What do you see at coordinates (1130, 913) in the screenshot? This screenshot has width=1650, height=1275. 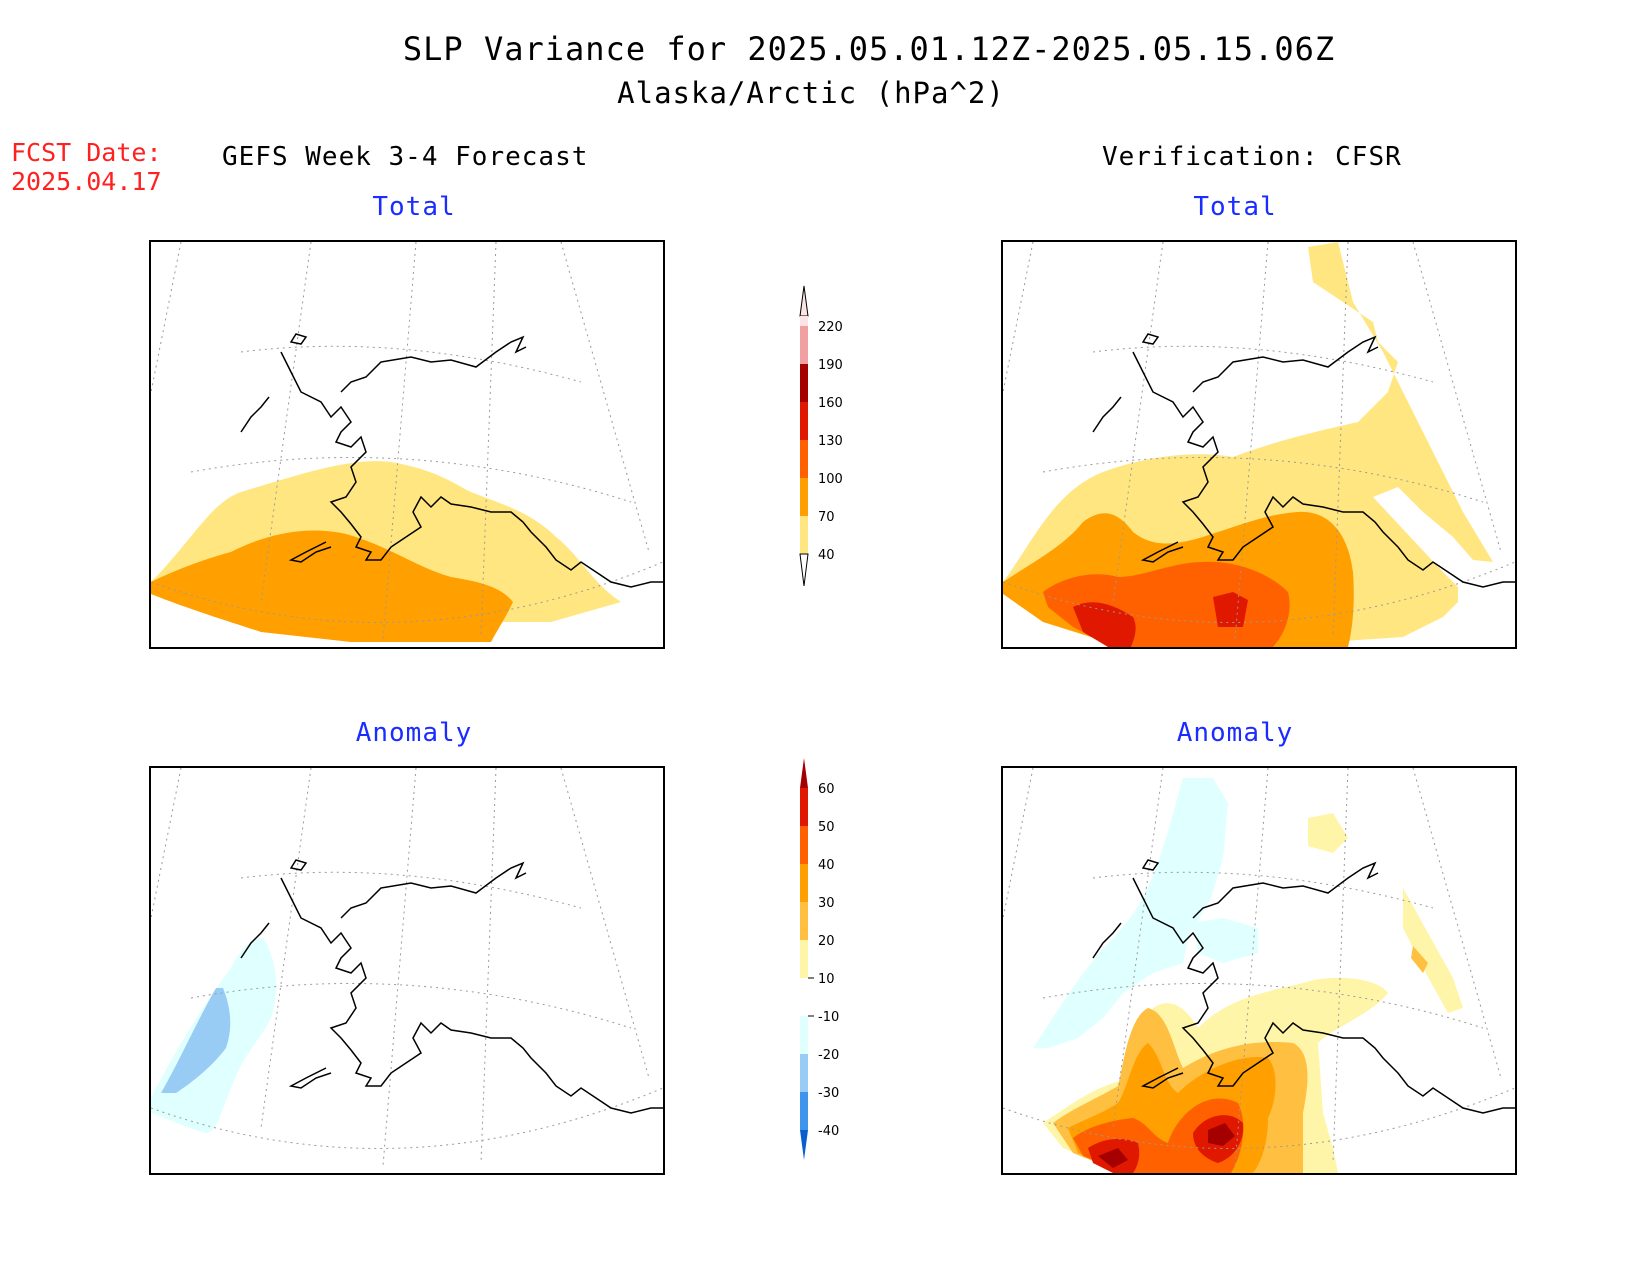 I see `contour-fill-minus20-minus10` at bounding box center [1130, 913].